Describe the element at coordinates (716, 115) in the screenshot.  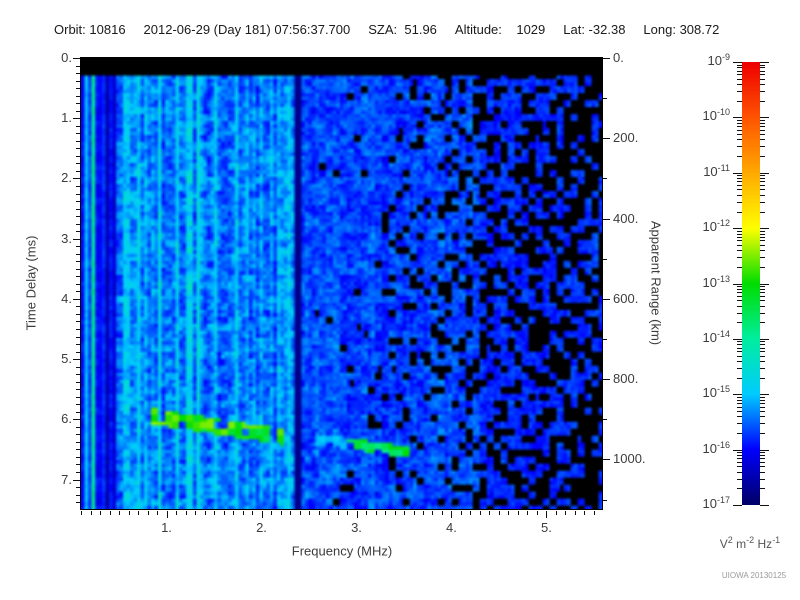
I see `colorbar-tick-label: 10-10` at that location.